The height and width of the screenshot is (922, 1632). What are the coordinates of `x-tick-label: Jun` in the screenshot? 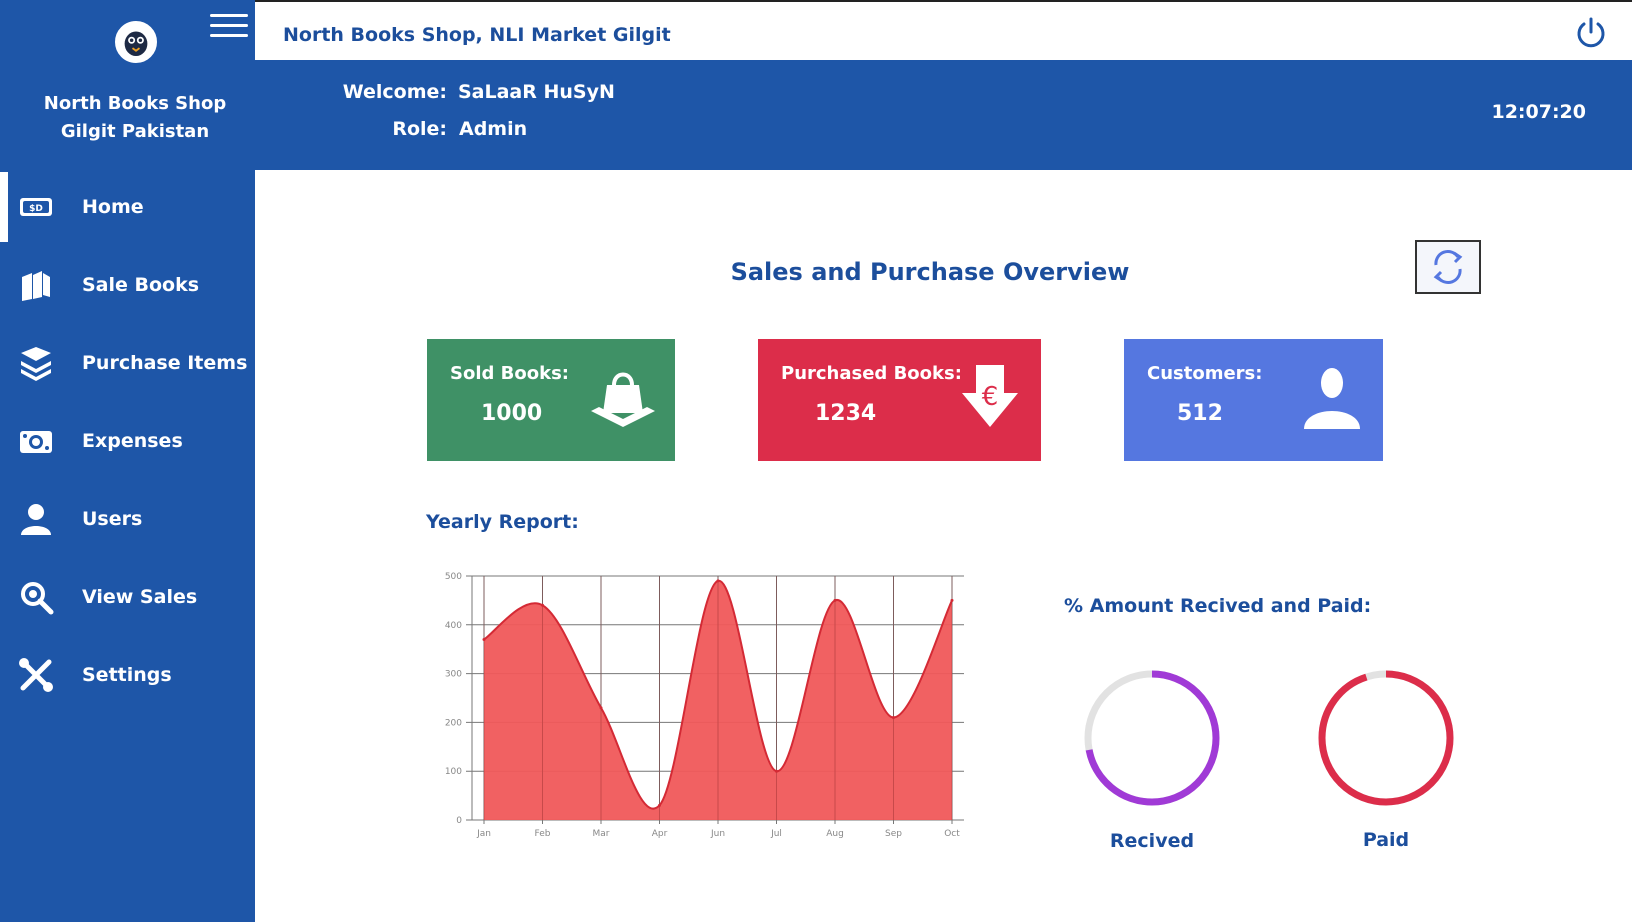 It's located at (717, 833).